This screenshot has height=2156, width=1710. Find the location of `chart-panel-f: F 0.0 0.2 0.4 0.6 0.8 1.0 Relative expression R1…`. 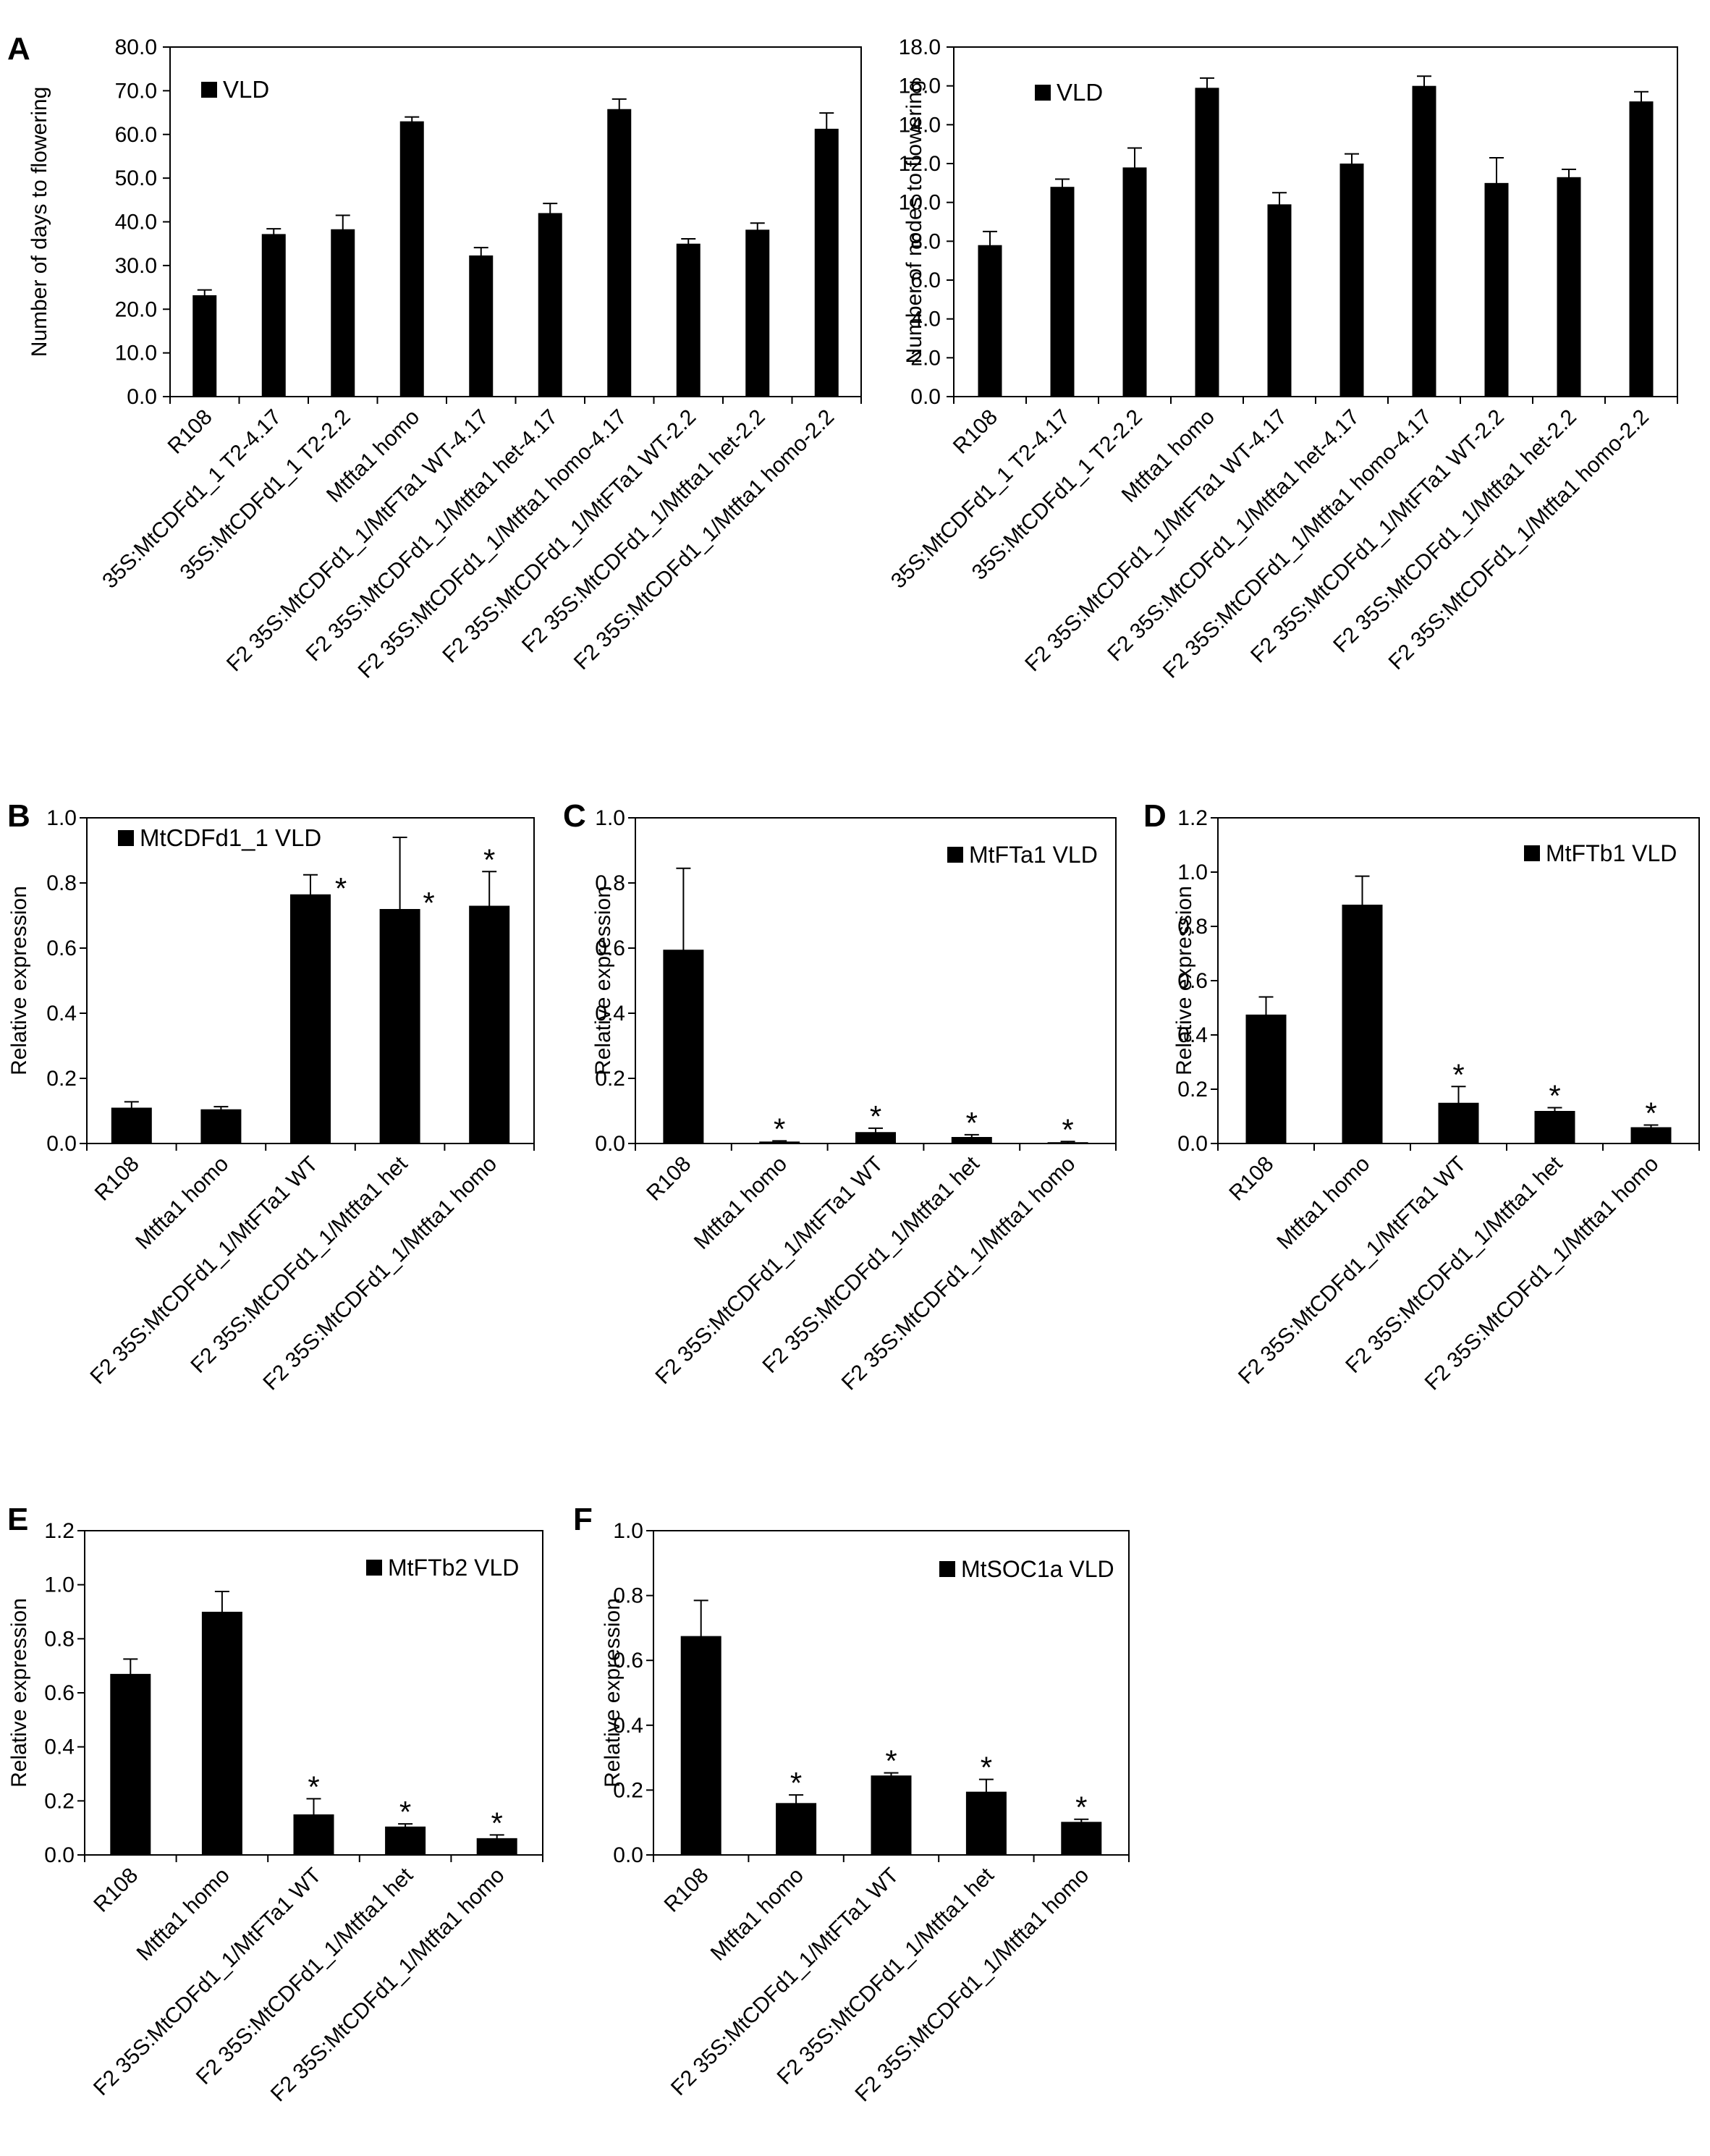

chart-panel-f: F 0.0 0.2 0.4 0.6 0.8 1.0 Relative expression R1… is located at coordinates (851, 1804).